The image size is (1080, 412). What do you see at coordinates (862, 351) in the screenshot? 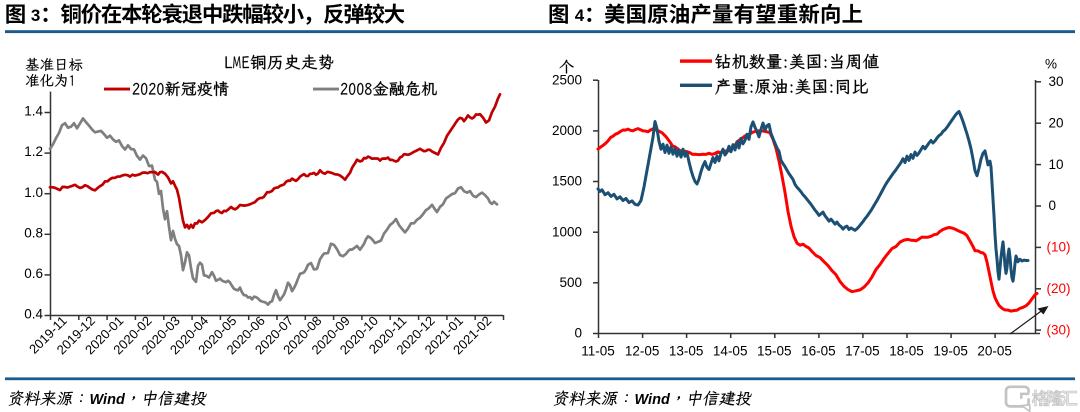
I see `svg-text: 17-05` at bounding box center [862, 351].